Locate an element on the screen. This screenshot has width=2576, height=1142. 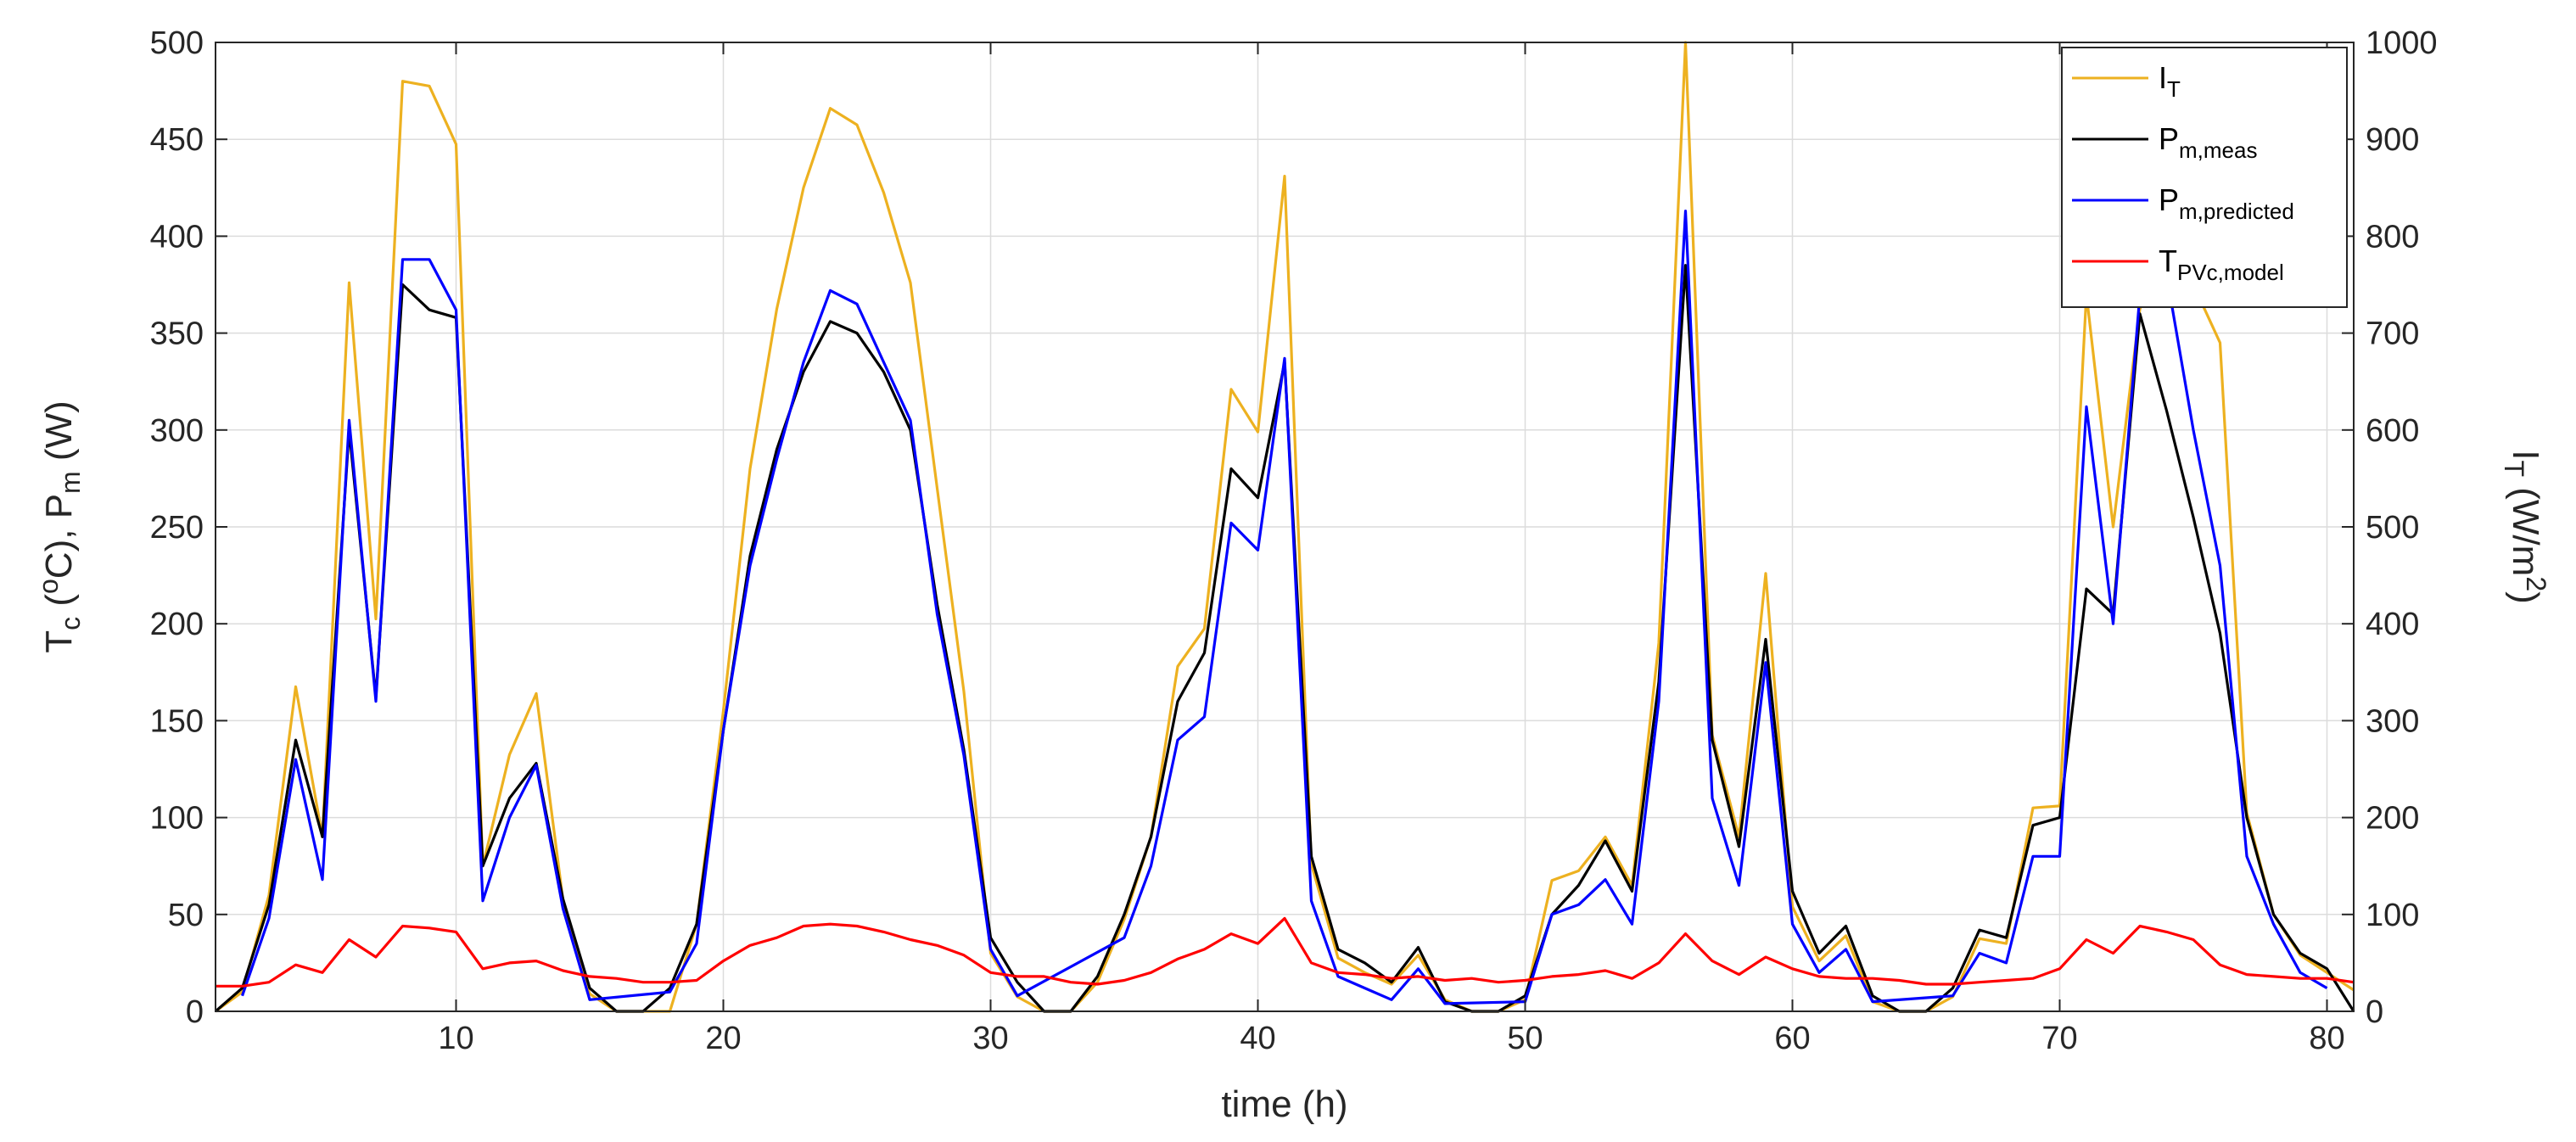
legend-label-p-m-meas: Pm,meas is located at coordinates (2208, 142).